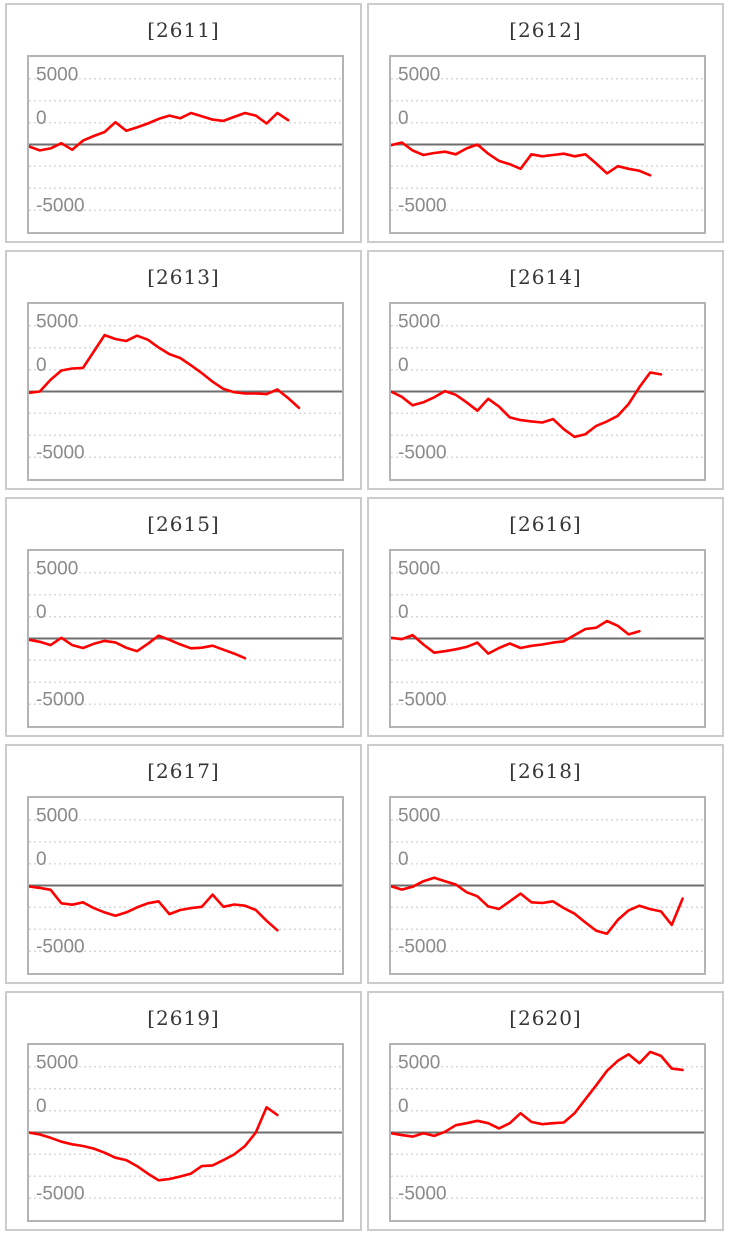 The width and height of the screenshot is (729, 1235). I want to click on chart-panel: [2612] 5000 0 -5000, so click(545, 123).